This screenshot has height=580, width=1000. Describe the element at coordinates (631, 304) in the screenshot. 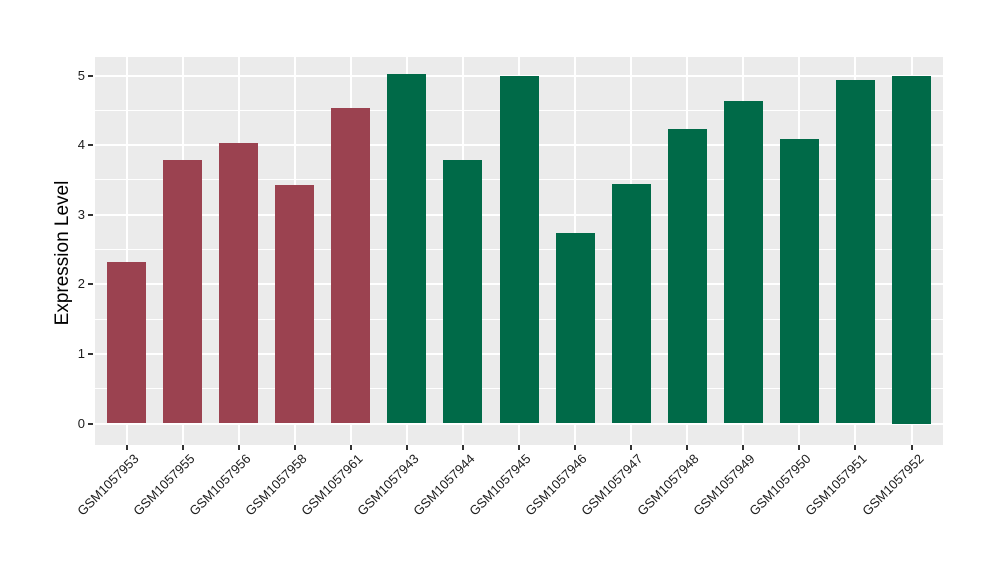

I see `bar-GSM1057947` at that location.